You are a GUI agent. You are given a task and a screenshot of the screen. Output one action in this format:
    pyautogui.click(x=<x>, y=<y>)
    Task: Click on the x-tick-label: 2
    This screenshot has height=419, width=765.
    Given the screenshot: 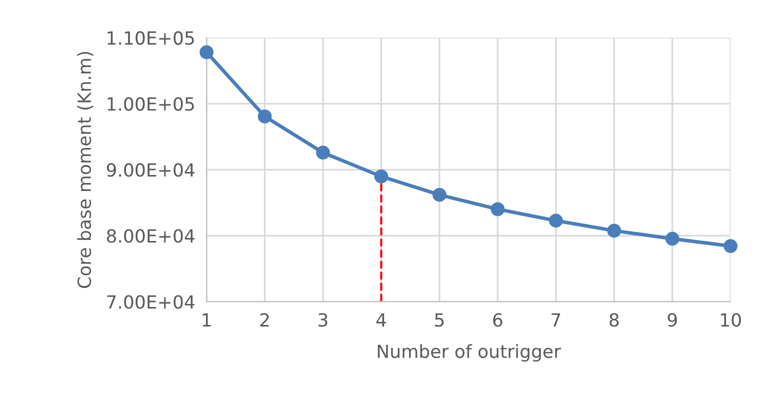 What is the action you would take?
    pyautogui.click(x=264, y=320)
    